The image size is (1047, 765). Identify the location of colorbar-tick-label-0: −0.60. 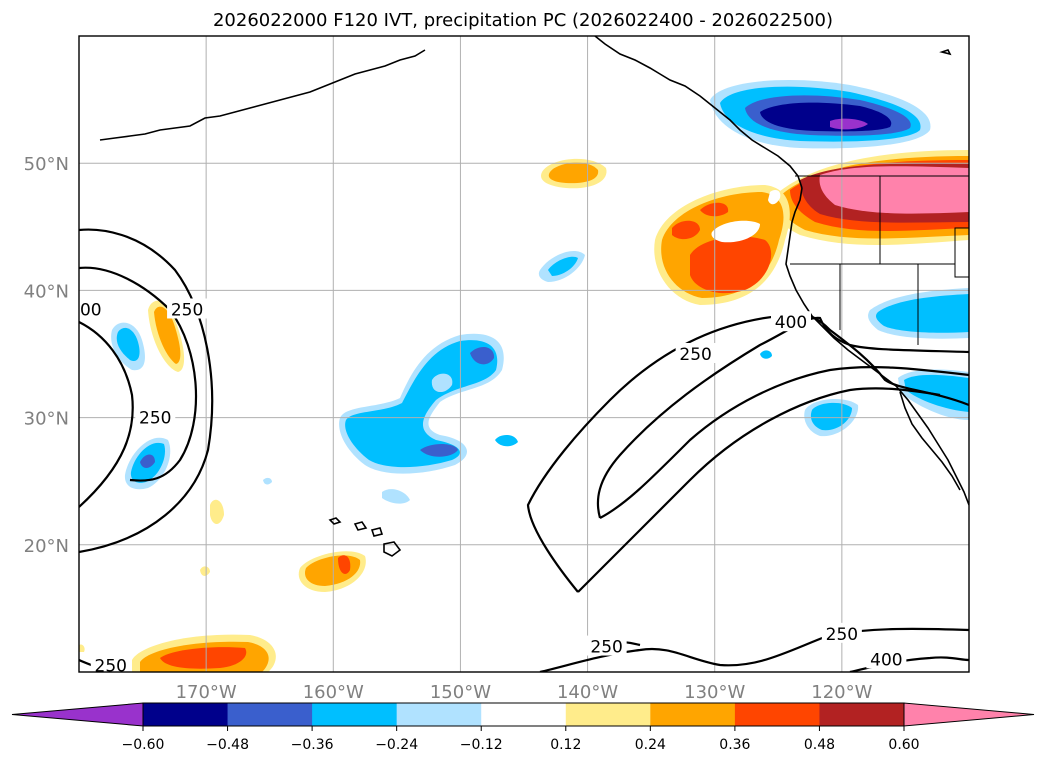
(143, 745).